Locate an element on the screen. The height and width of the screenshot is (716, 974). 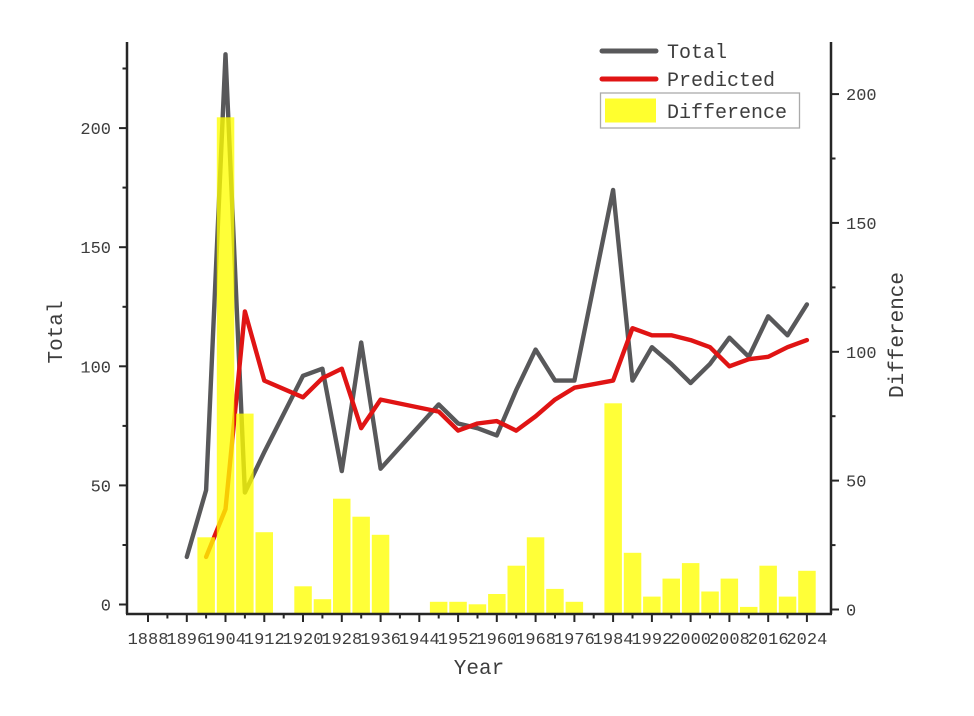
x-tick-label-1912: 1912 is located at coordinates (264, 640).